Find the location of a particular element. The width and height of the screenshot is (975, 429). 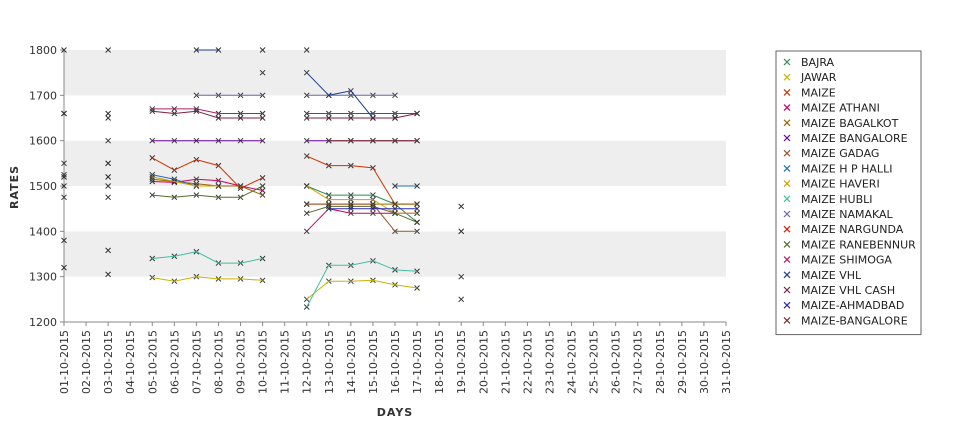

x-tick-label: 15-10-2015 is located at coordinates (373, 362).